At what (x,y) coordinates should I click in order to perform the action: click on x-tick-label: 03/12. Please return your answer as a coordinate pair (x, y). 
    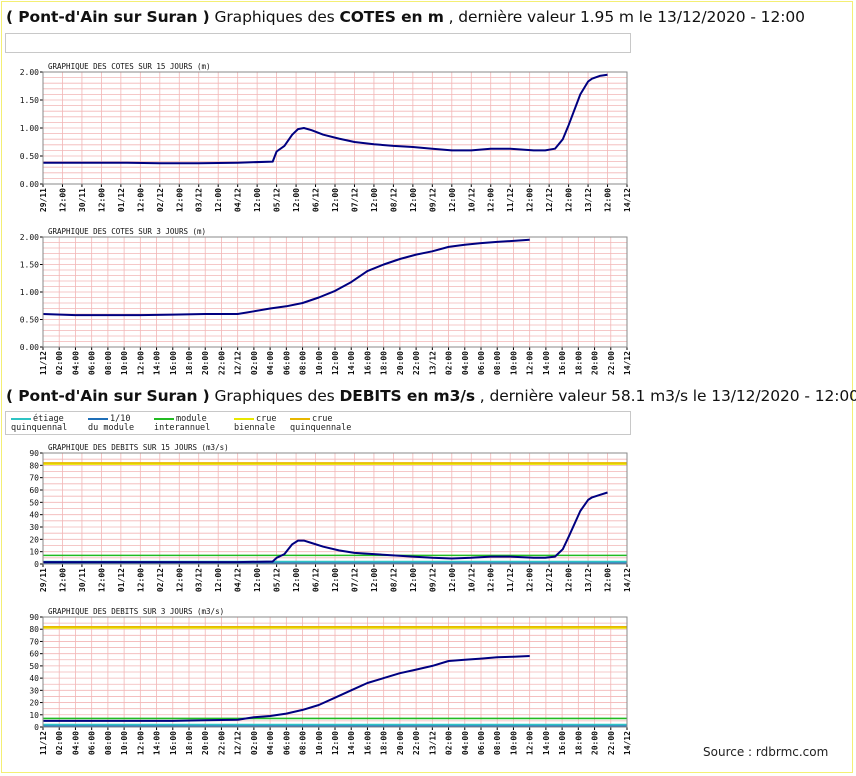
    Looking at the image, I should click on (199, 200).